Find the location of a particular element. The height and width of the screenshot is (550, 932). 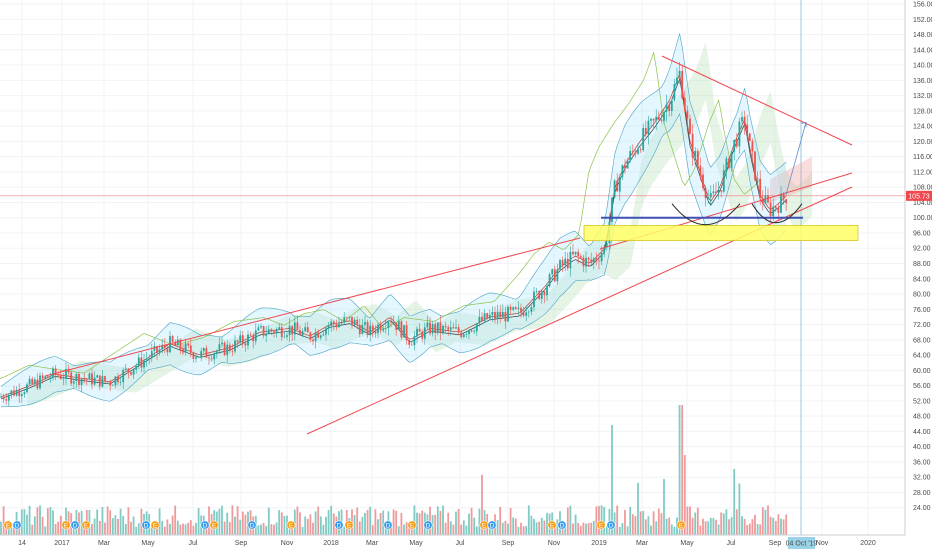

y-tick-label: 100.00 is located at coordinates (922, 218).